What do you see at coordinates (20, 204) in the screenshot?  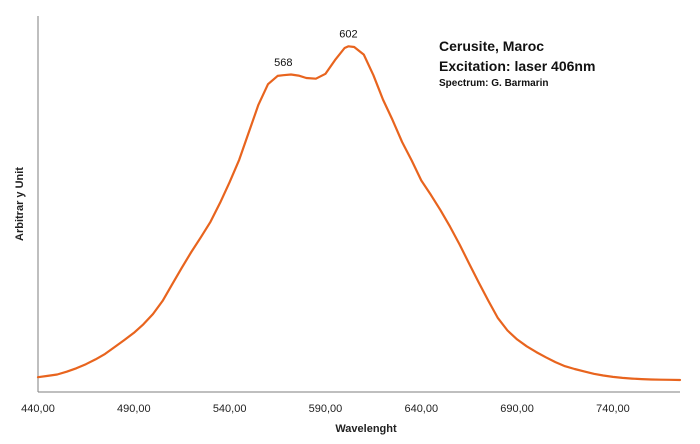 I see `y-axis-title: Arbitrar y Unit` at bounding box center [20, 204].